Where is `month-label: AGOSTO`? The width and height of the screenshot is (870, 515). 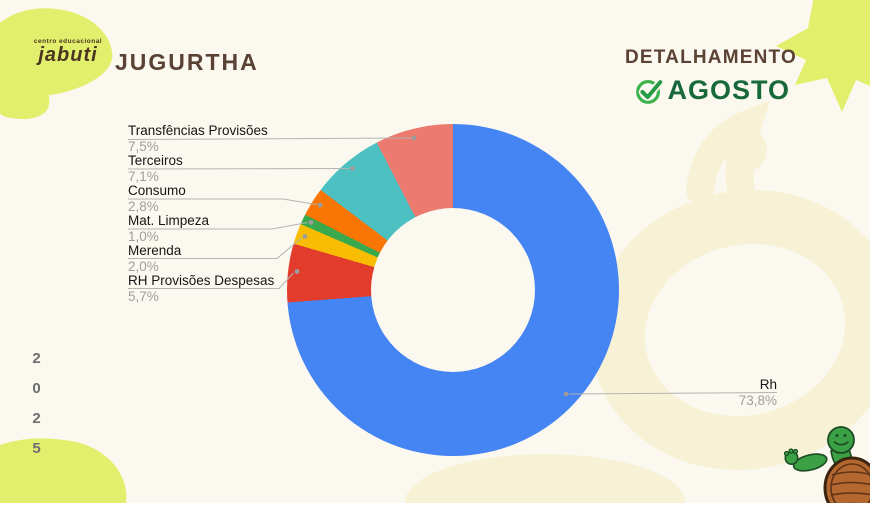
month-label: AGOSTO is located at coordinates (728, 90).